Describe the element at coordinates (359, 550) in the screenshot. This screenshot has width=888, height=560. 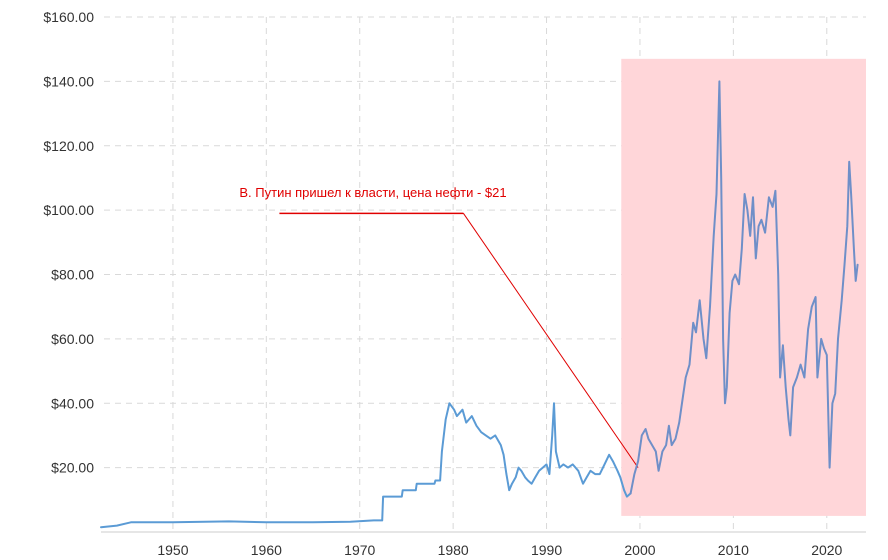
I see `x-tick-label: 1970` at that location.